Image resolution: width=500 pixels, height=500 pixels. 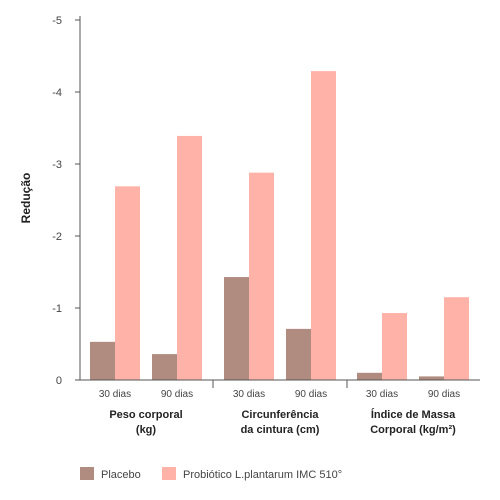 What do you see at coordinates (121, 475) in the screenshot?
I see `legend-label: Placebo` at bounding box center [121, 475].